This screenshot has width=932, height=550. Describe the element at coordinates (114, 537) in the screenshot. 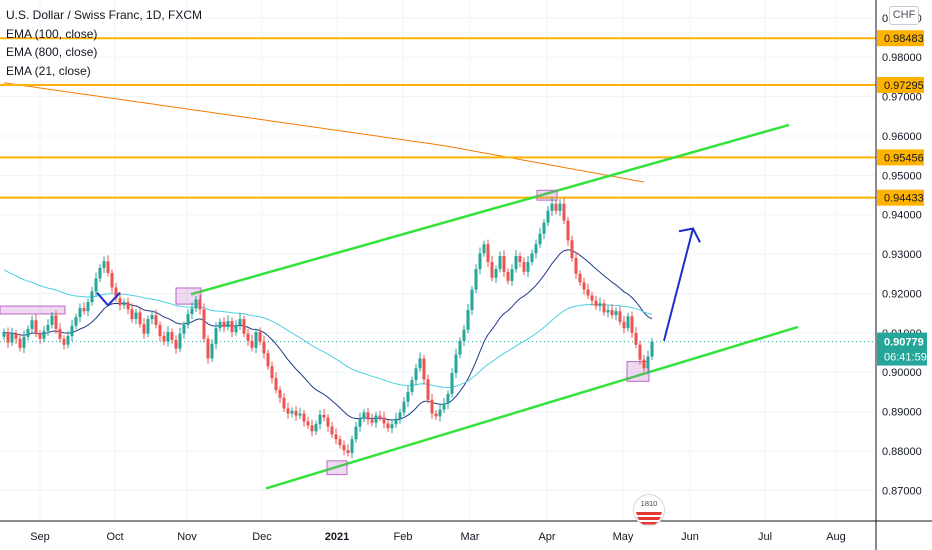

I see `x-tick-label: Oct` at that location.